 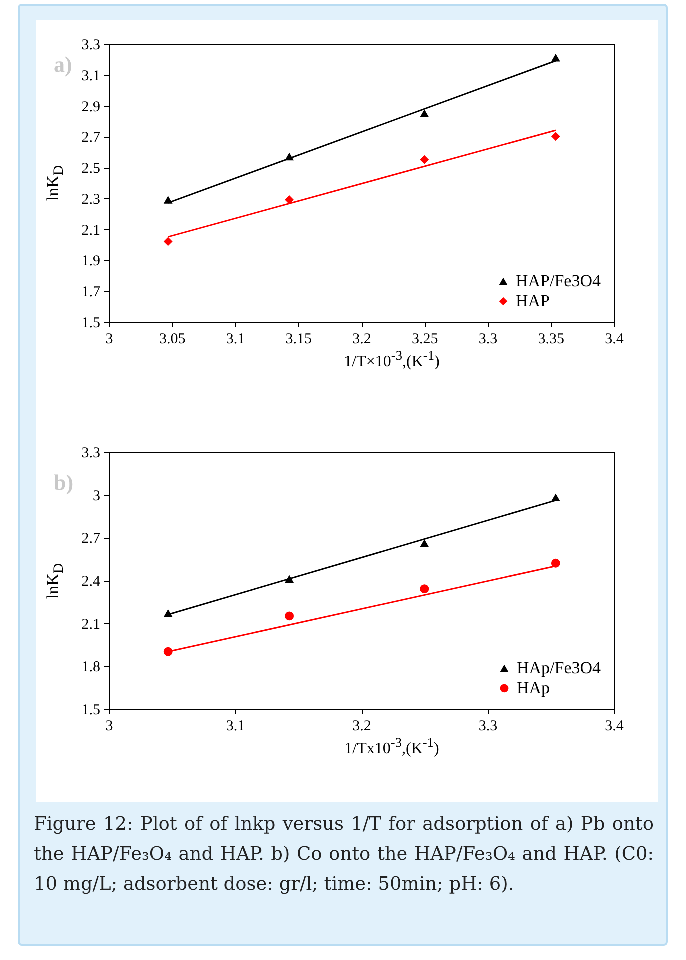 I want to click on y-tick-label: 2.5, so click(x=91, y=169).